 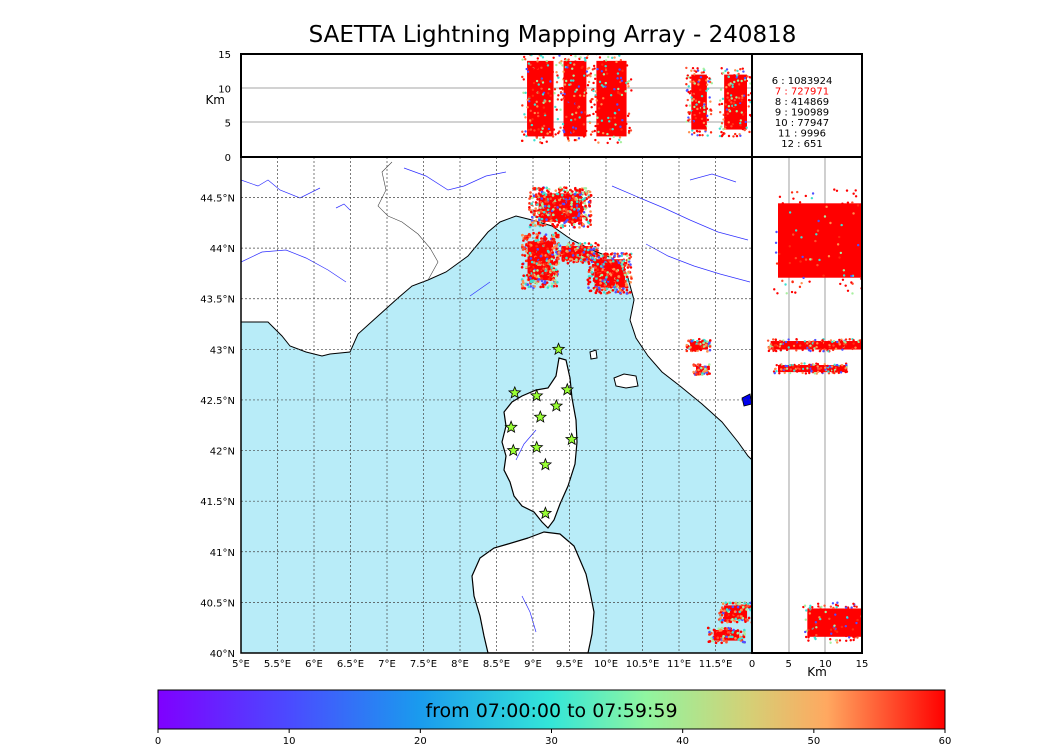 What do you see at coordinates (228, 124) in the screenshot?
I see `altitude-tick: 5` at bounding box center [228, 124].